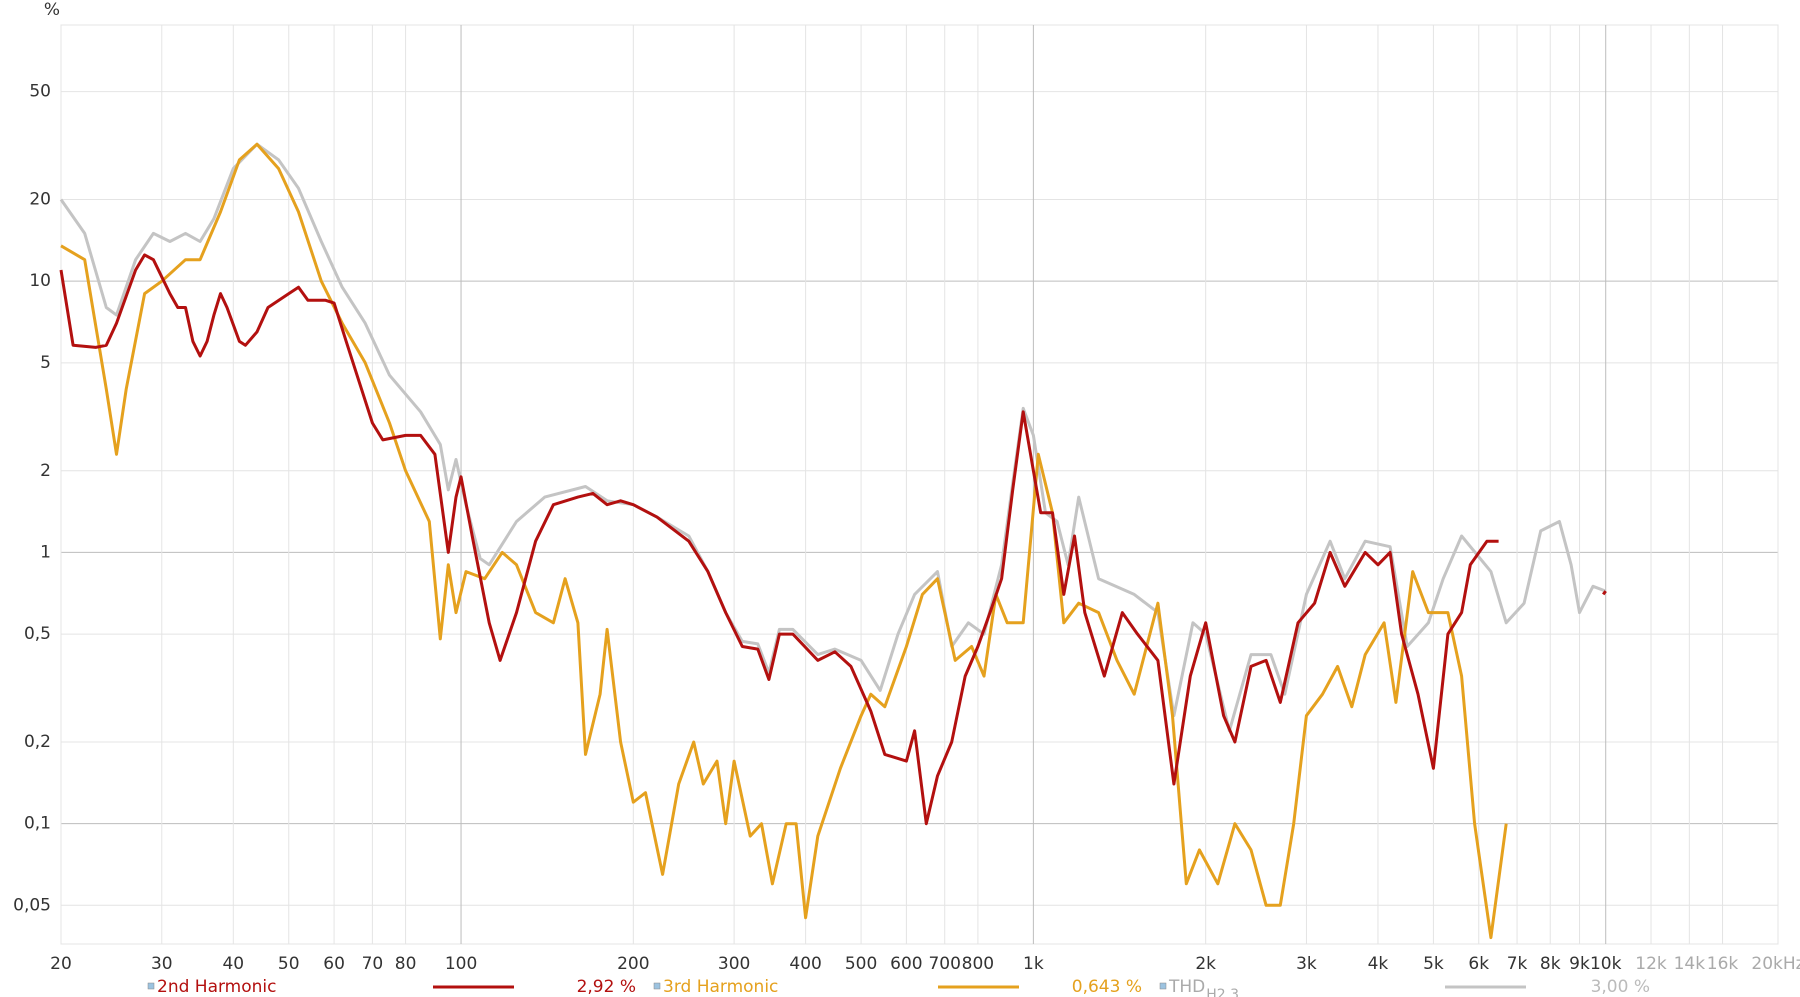 Image resolution: width=1800 pixels, height=997 pixels. I want to click on x-tick-label: 60, so click(334, 964).